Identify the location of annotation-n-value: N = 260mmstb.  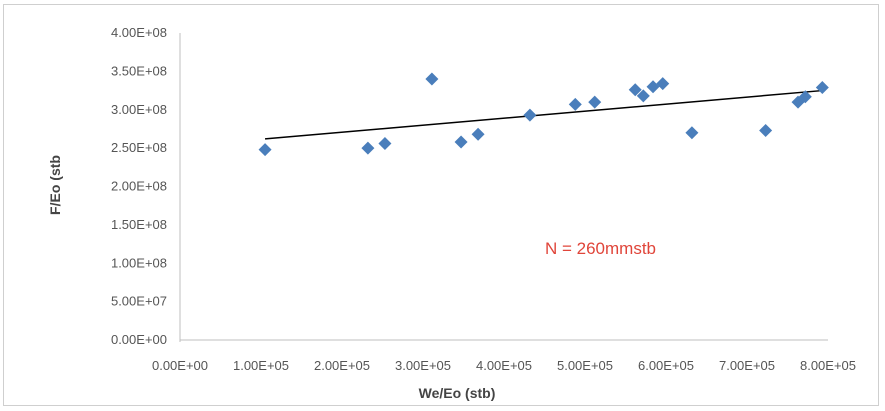
(600, 248).